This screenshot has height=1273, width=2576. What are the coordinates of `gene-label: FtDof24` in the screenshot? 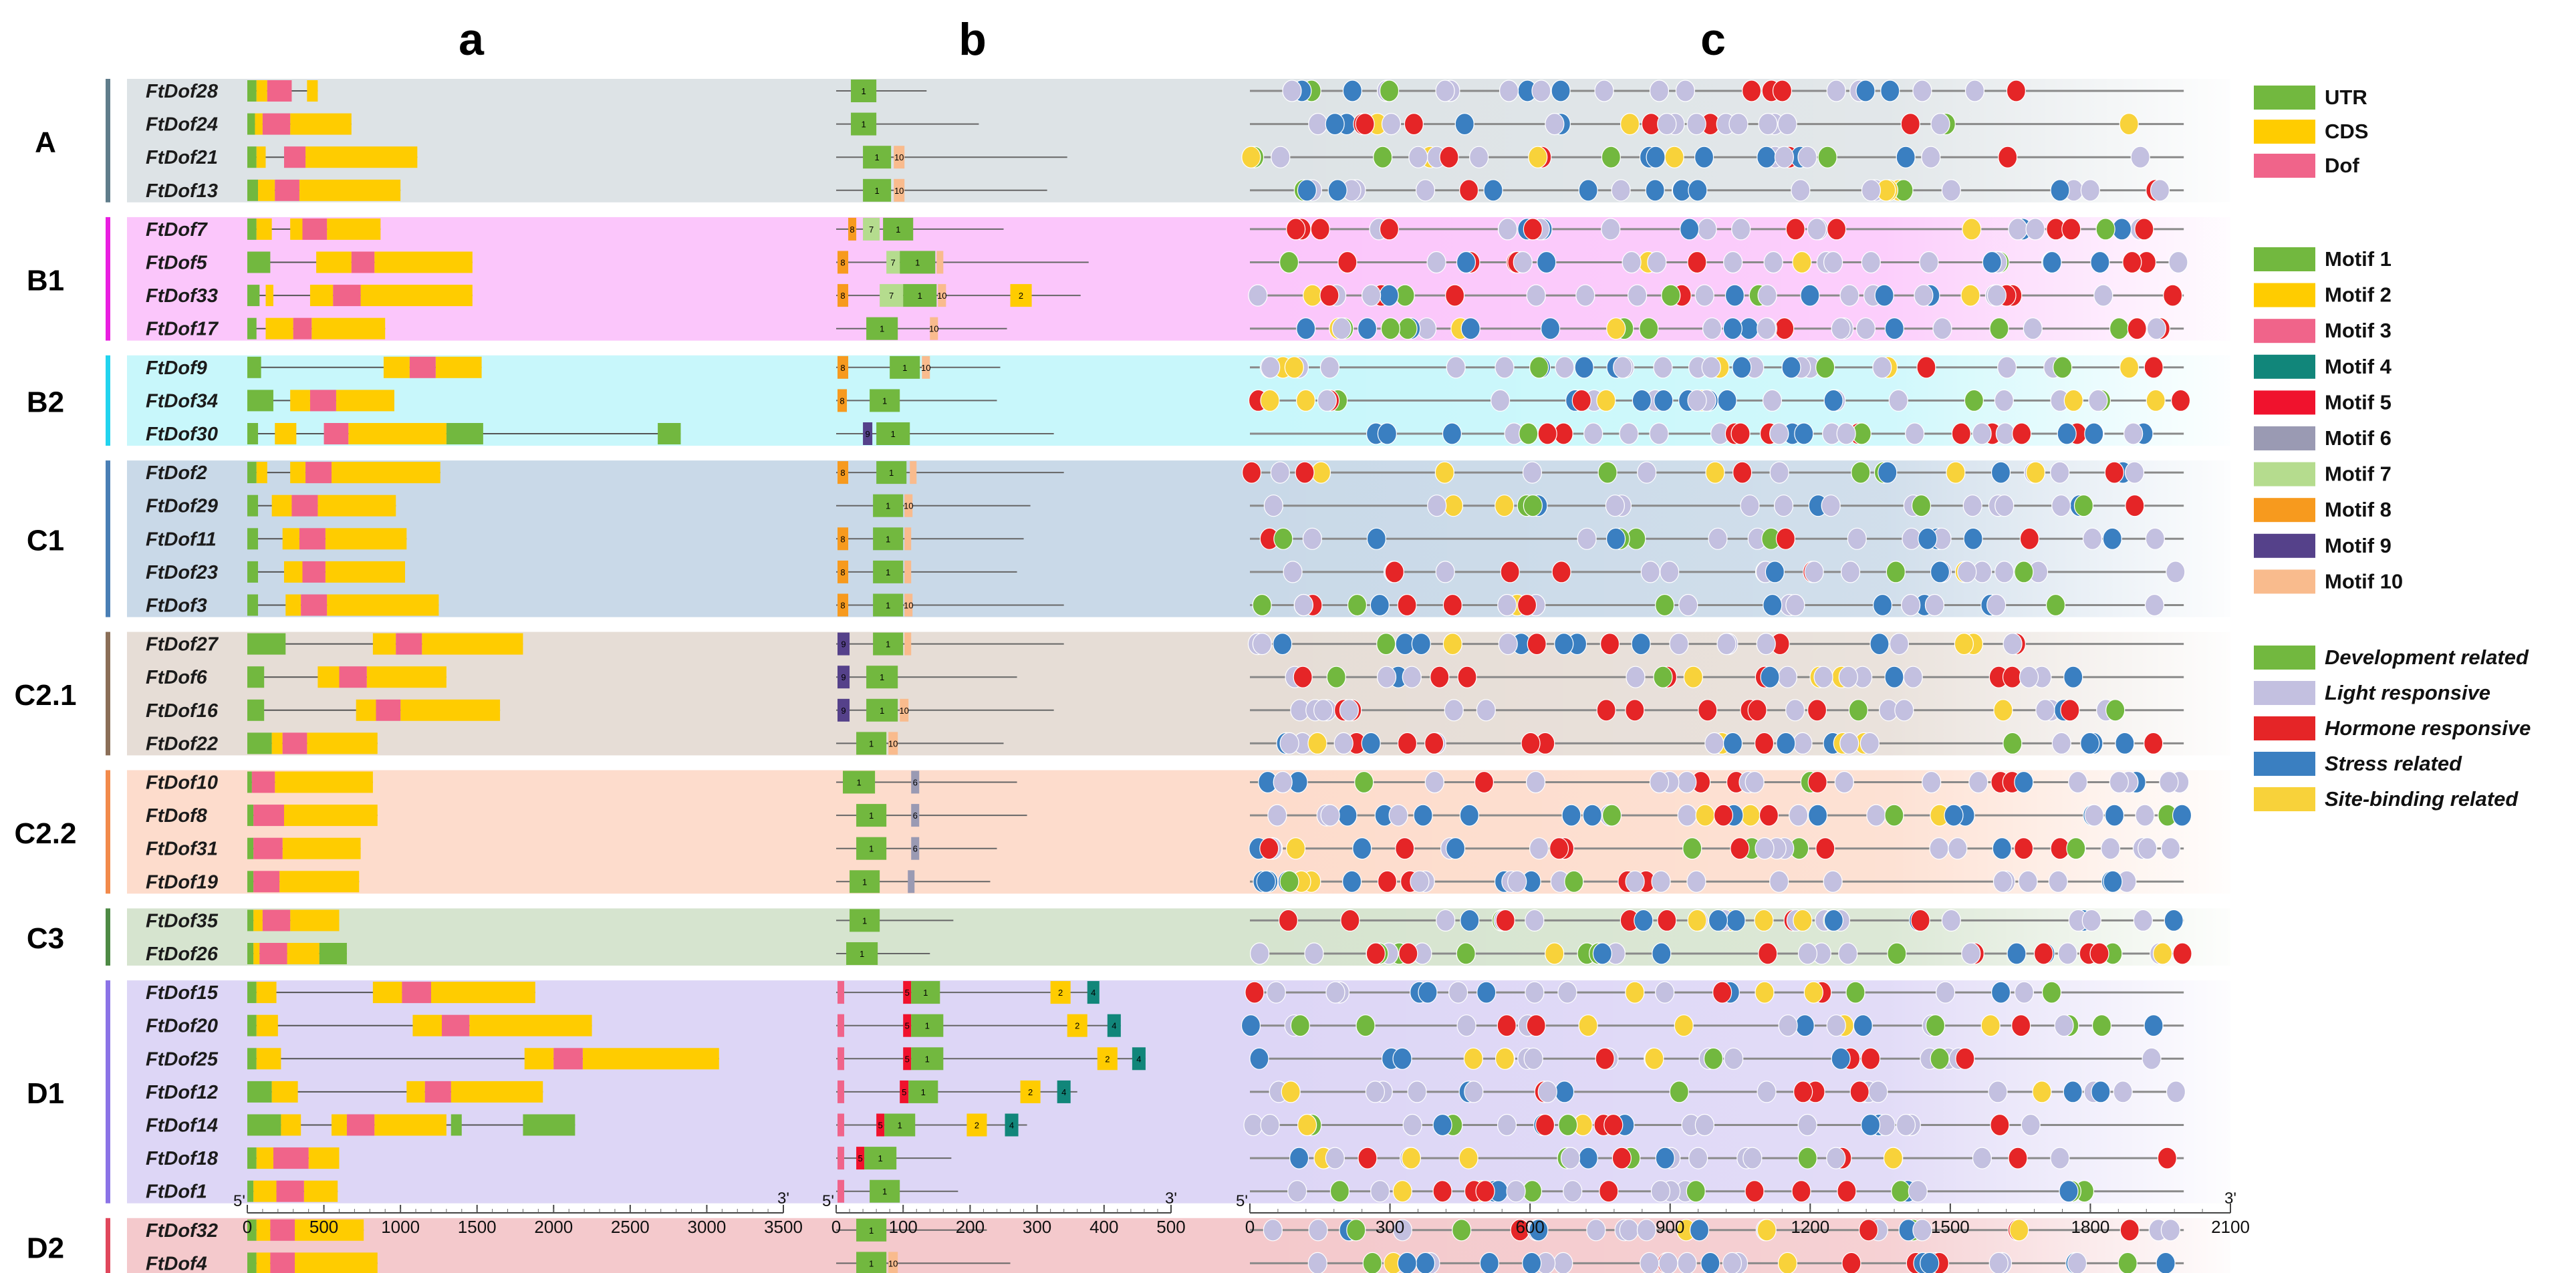 It's located at (182, 125).